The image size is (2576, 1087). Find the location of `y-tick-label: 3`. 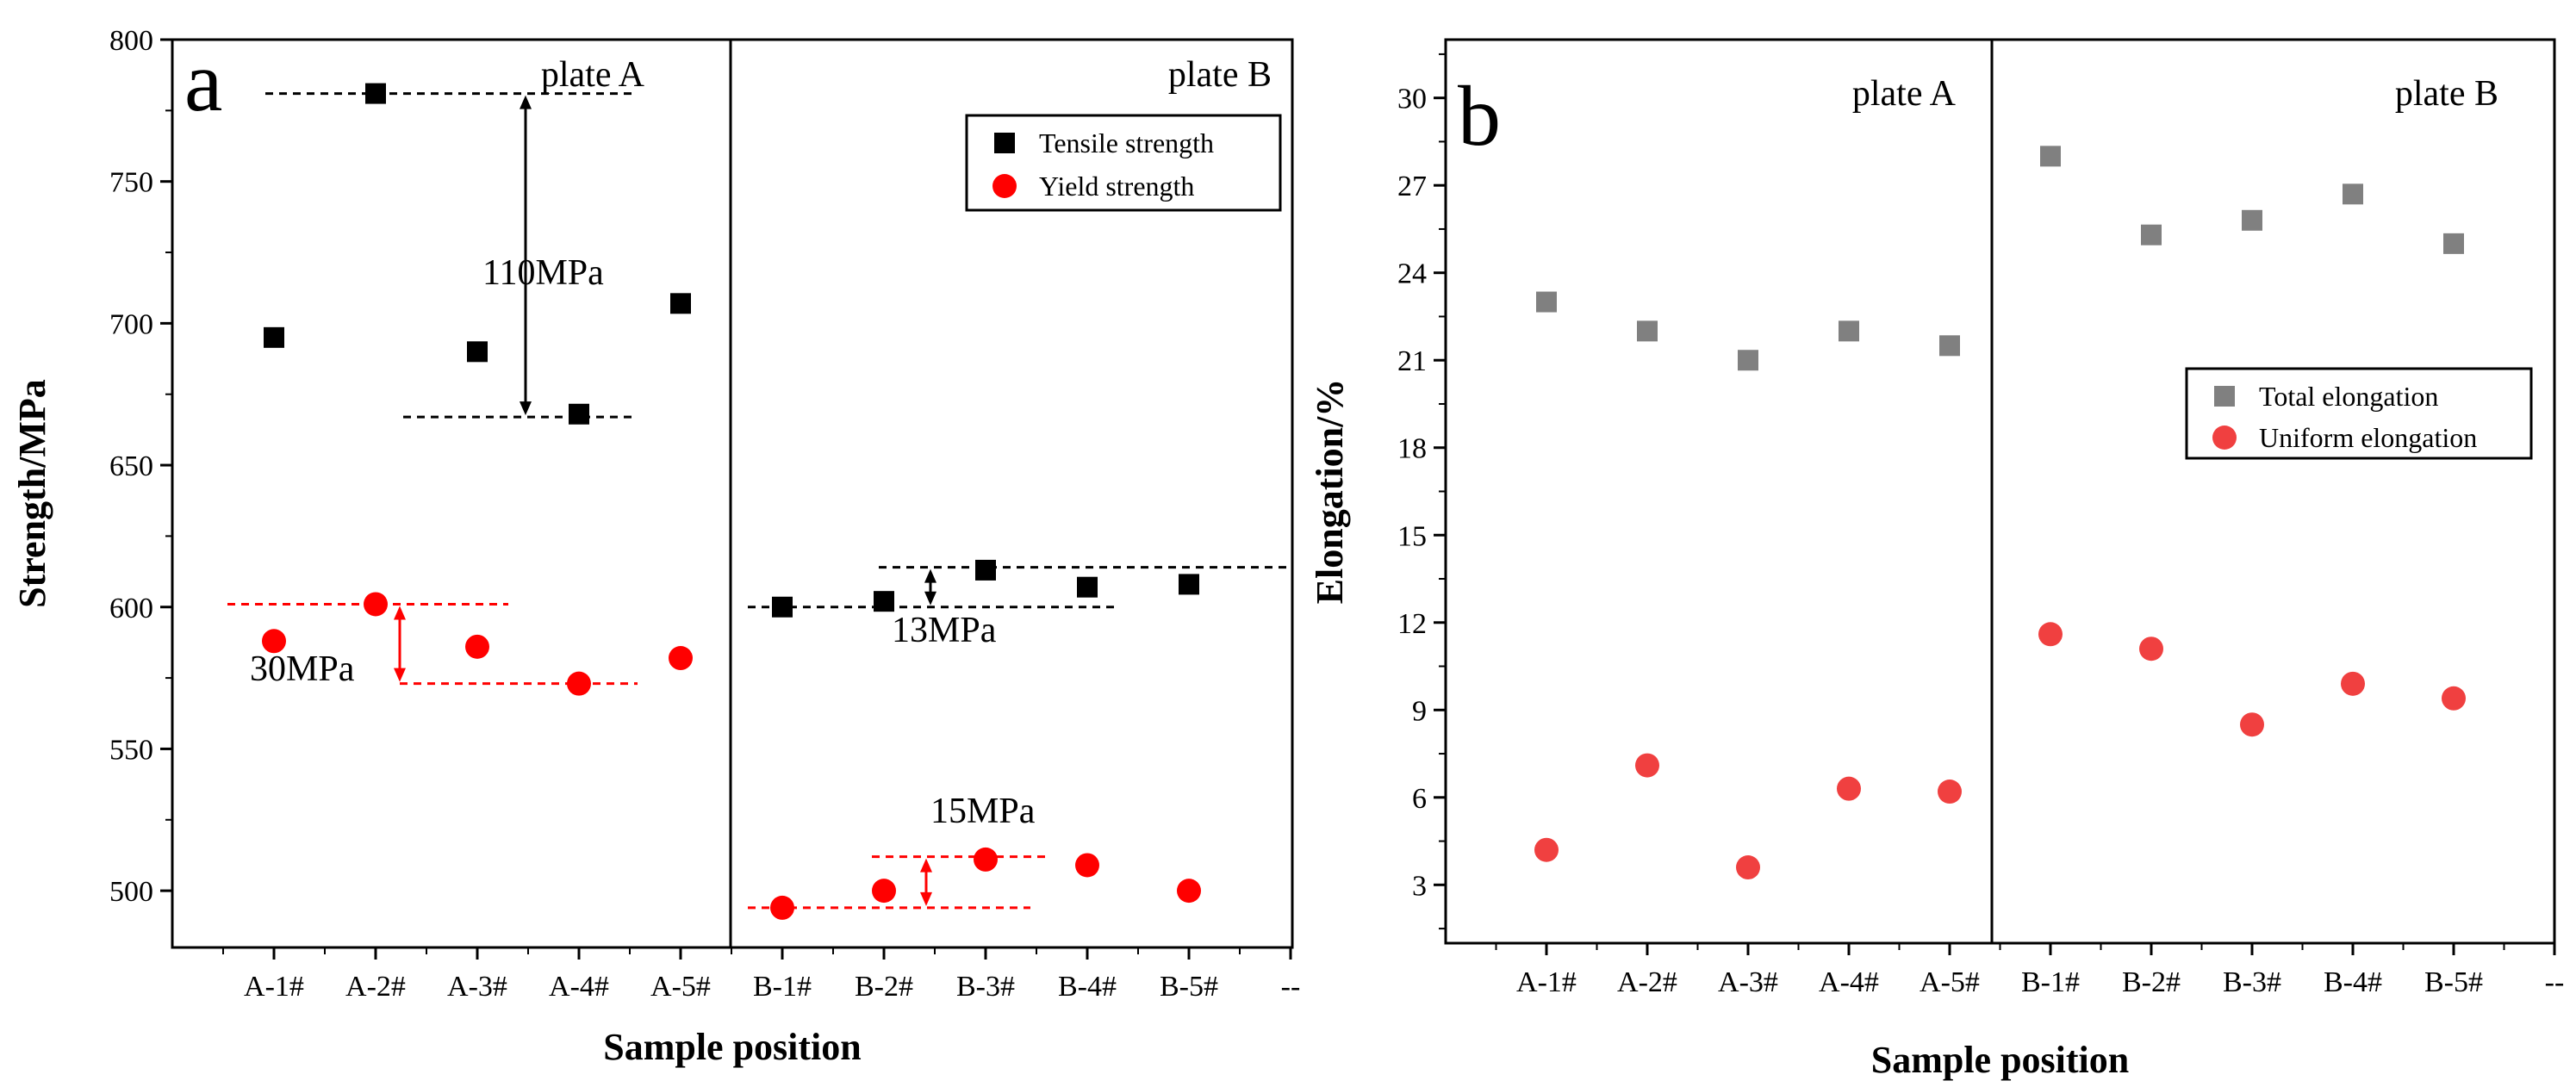

y-tick-label: 3 is located at coordinates (1420, 886).